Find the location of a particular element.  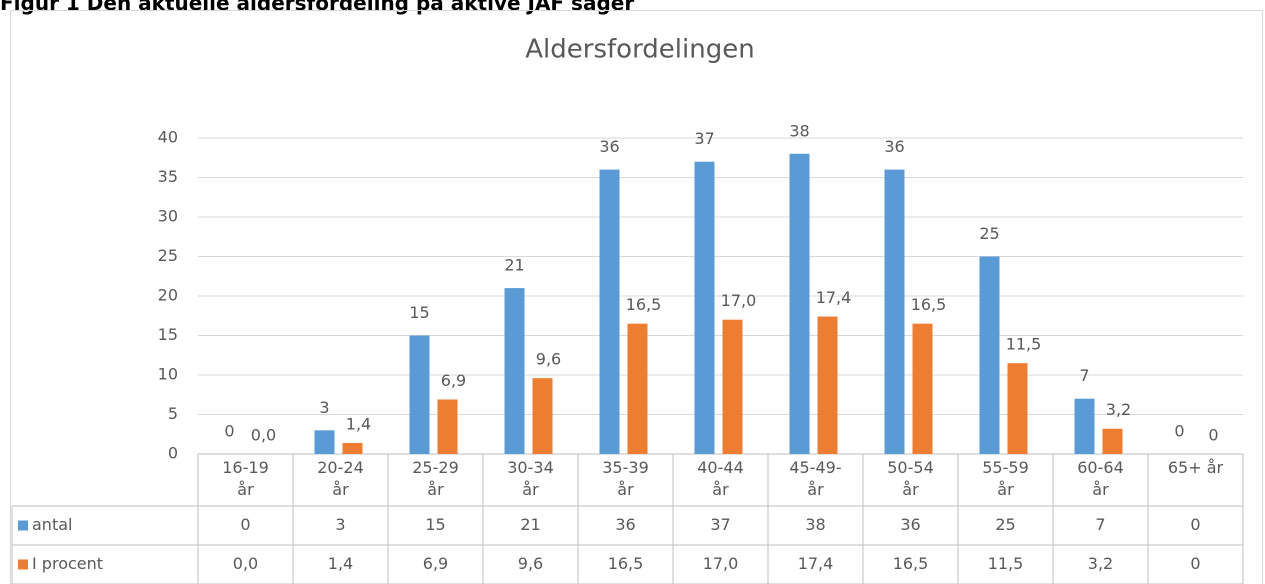

table-cell: 15 is located at coordinates (435, 524).